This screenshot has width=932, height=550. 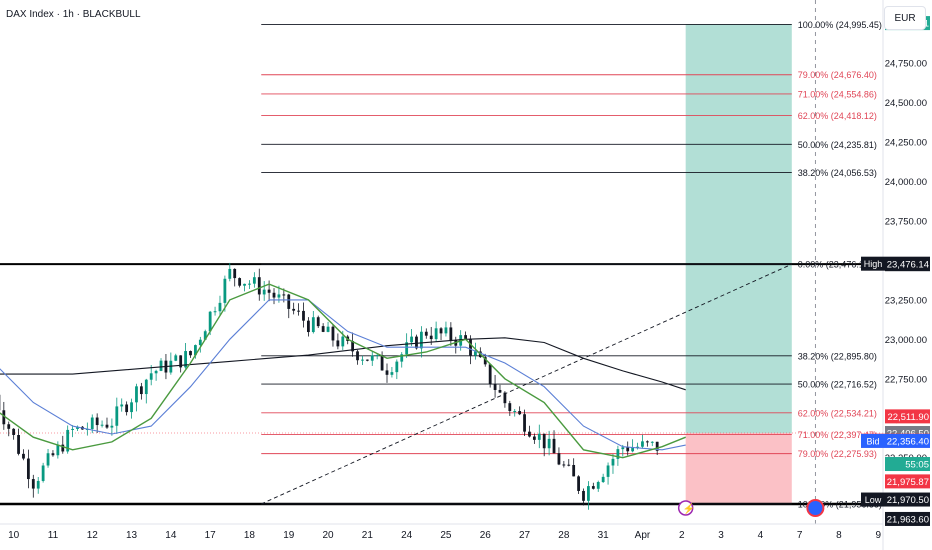 I want to click on price-tag-value-2: 23,476.14, so click(x=908, y=265).